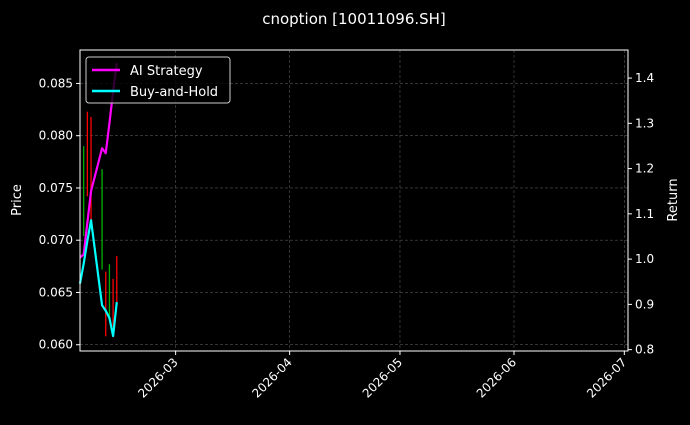  Describe the element at coordinates (98, 278) in the screenshot. I see `series-line-buy-and-hold` at that location.